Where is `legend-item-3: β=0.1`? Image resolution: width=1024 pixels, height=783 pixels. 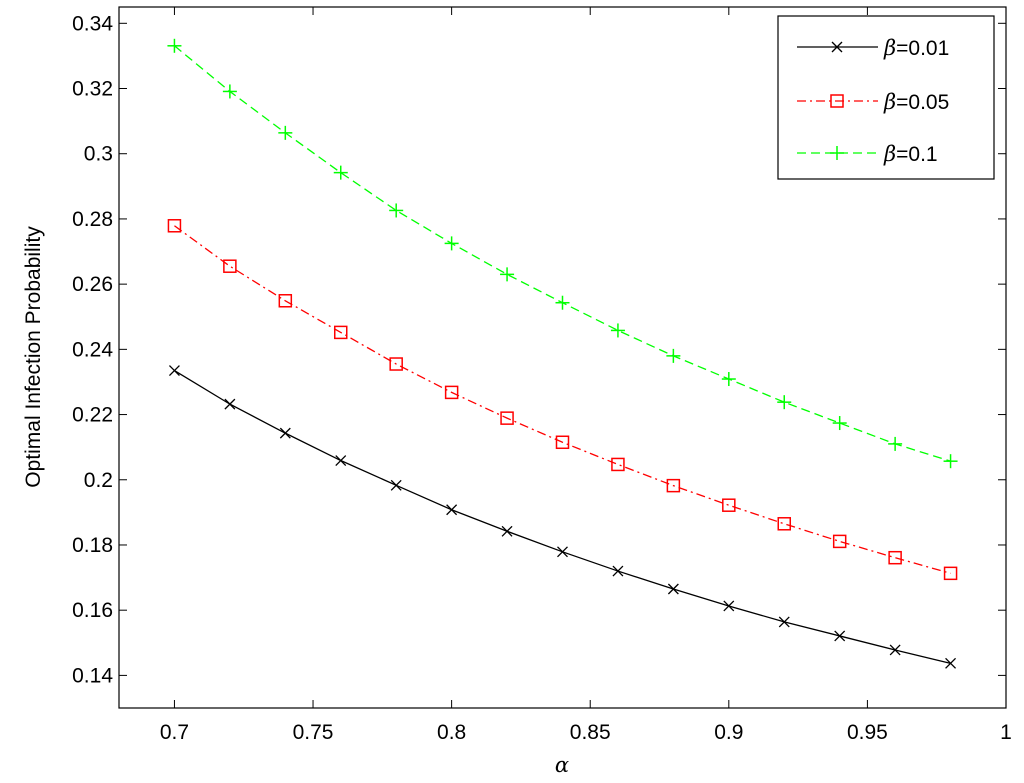
legend-item-3: β=0.1 is located at coordinates (867, 154).